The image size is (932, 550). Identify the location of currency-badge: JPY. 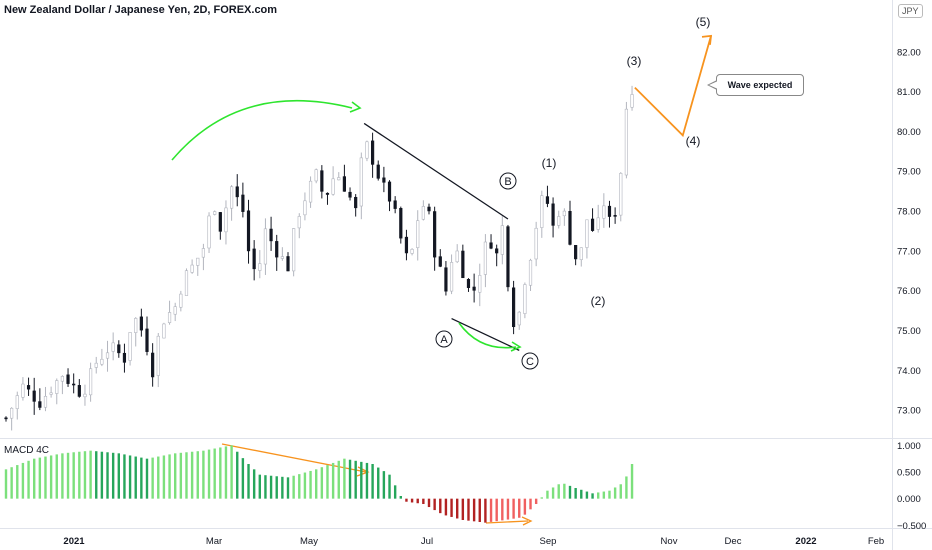
(910, 11).